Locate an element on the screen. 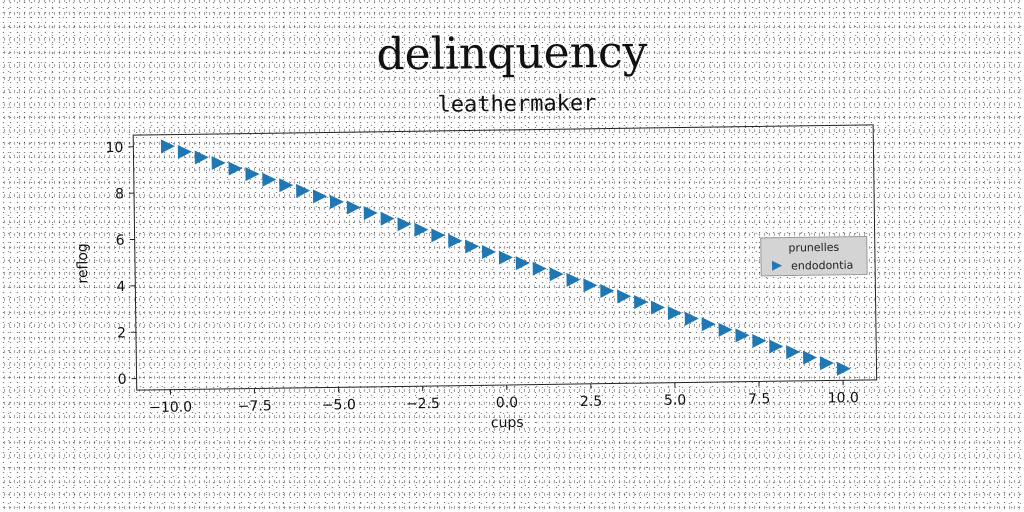 The width and height of the screenshot is (1024, 512). y-tick-label: 8 is located at coordinates (119, 194).